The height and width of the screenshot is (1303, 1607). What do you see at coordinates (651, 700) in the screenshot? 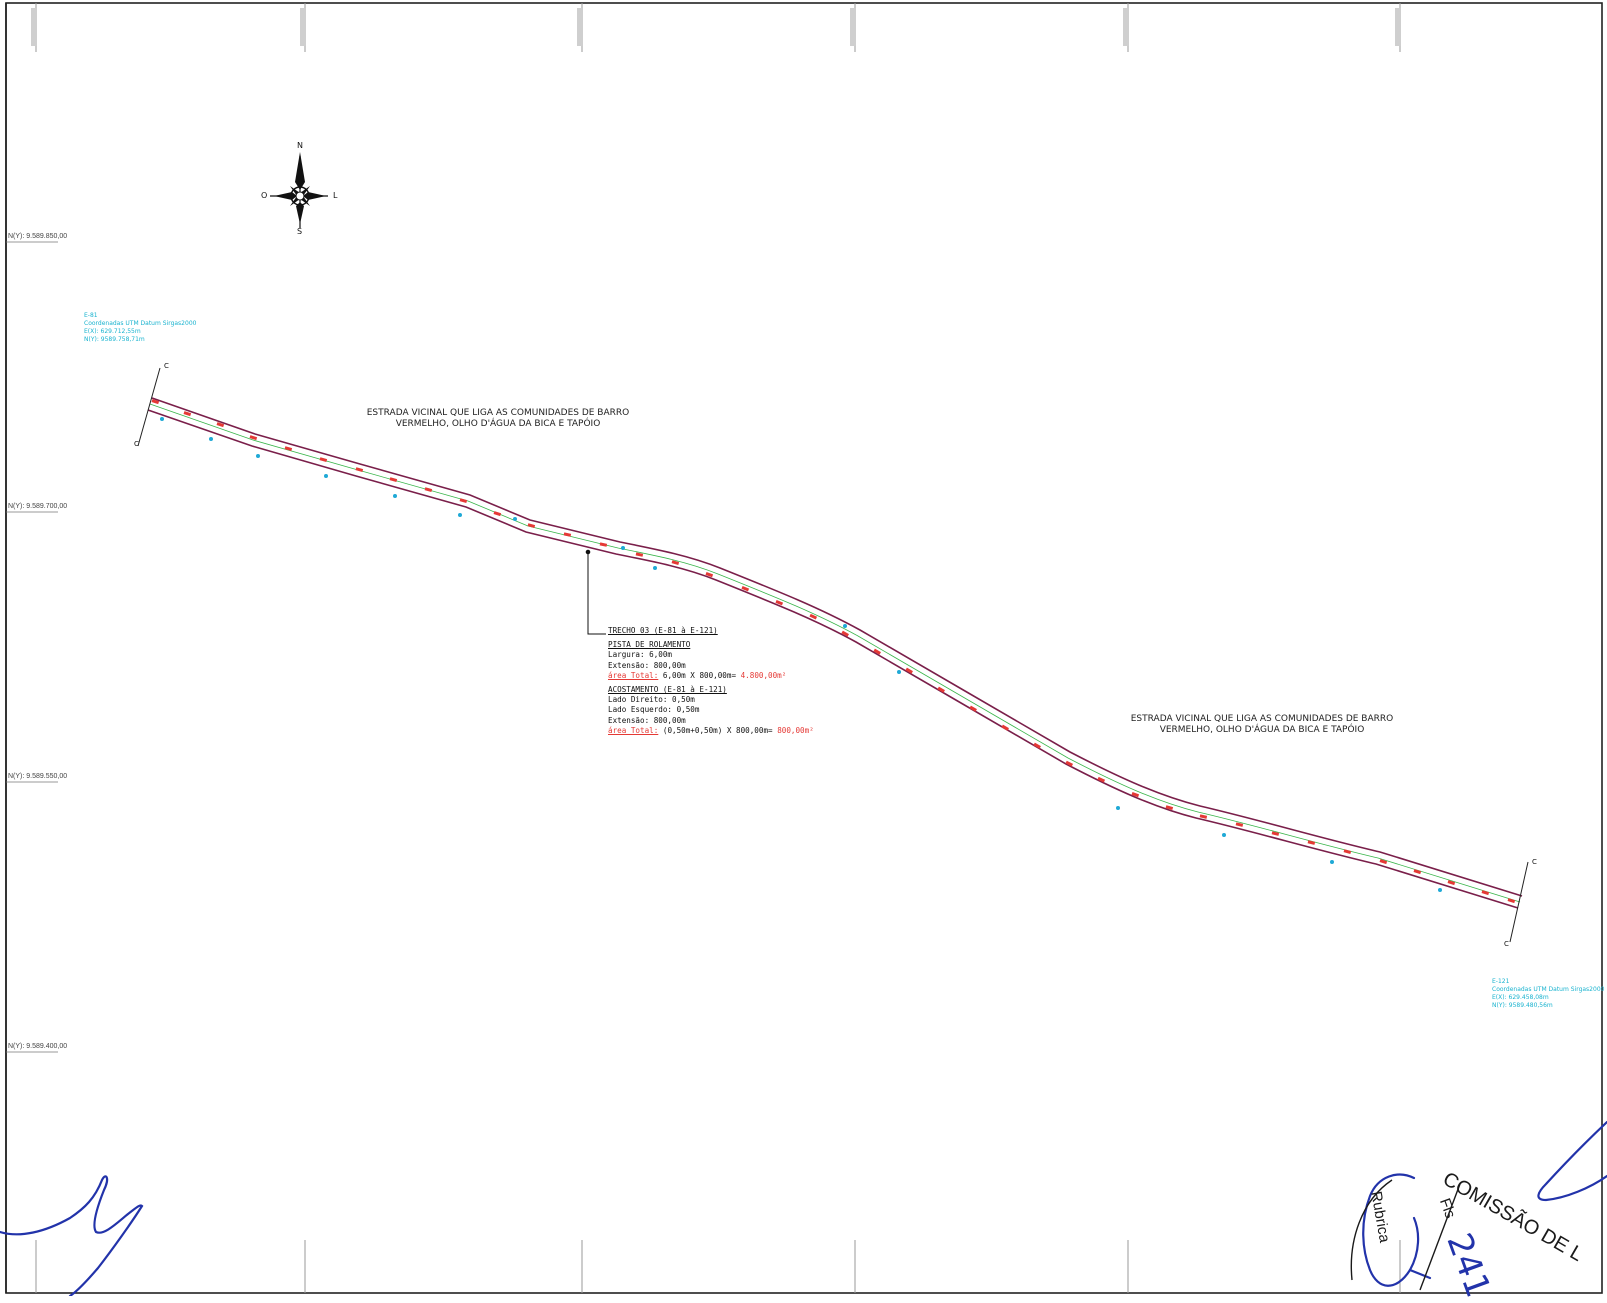
I see `acostamento-lado-direito: Lado Direito: 0,50m` at bounding box center [651, 700].